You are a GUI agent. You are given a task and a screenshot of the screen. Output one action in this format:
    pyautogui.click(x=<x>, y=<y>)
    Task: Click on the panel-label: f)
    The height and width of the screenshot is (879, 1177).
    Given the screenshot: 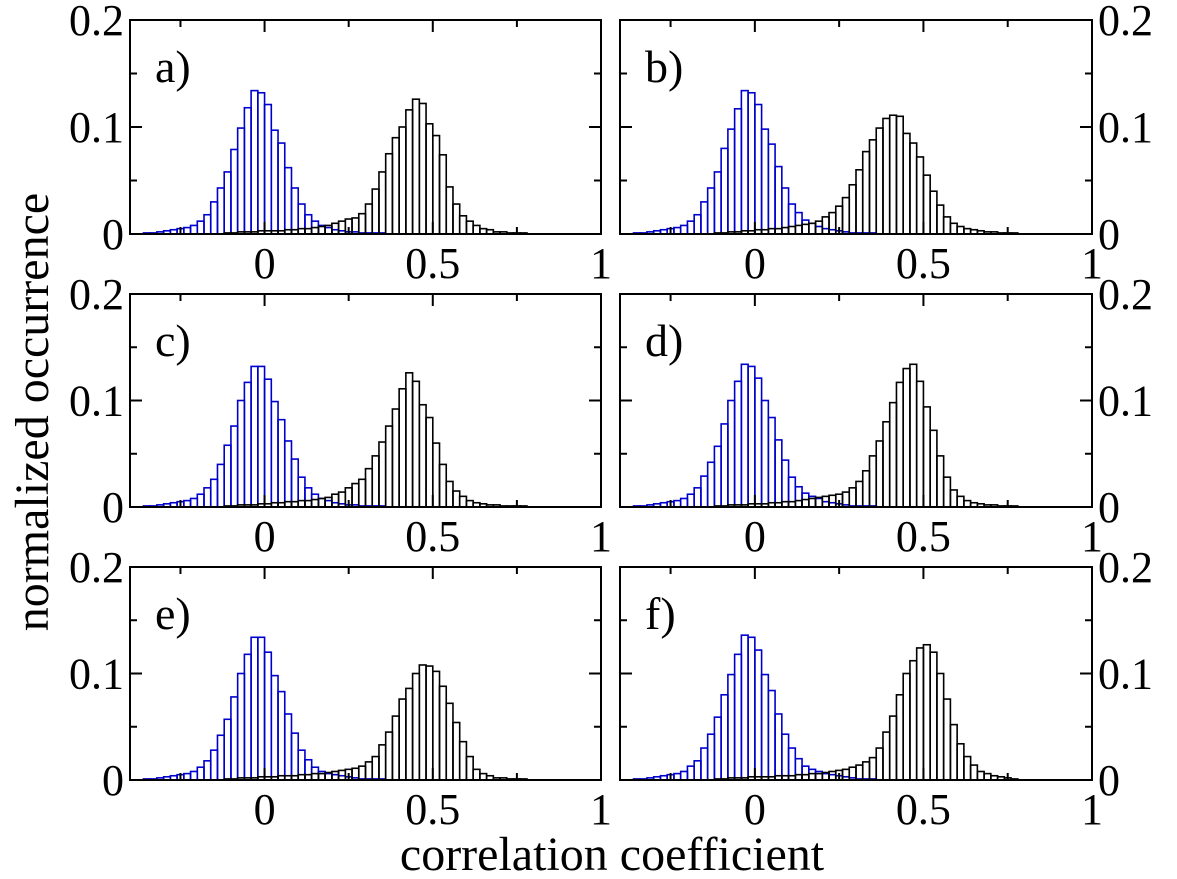 What is the action you would take?
    pyautogui.click(x=660, y=613)
    